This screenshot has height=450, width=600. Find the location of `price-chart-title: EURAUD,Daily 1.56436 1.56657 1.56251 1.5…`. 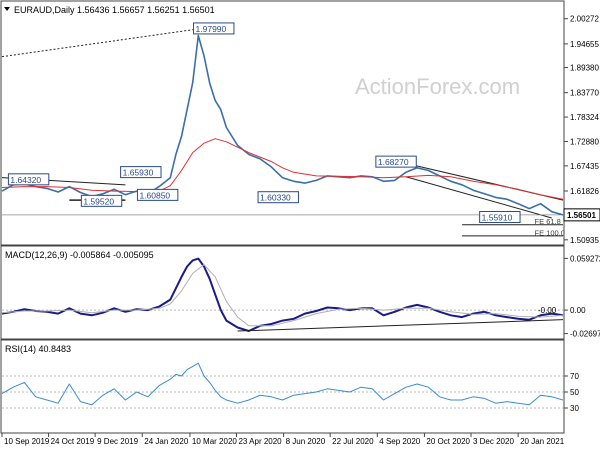

price-chart-title: EURAUD,Daily 1.56436 1.56657 1.56251 1.5… is located at coordinates (114, 10).